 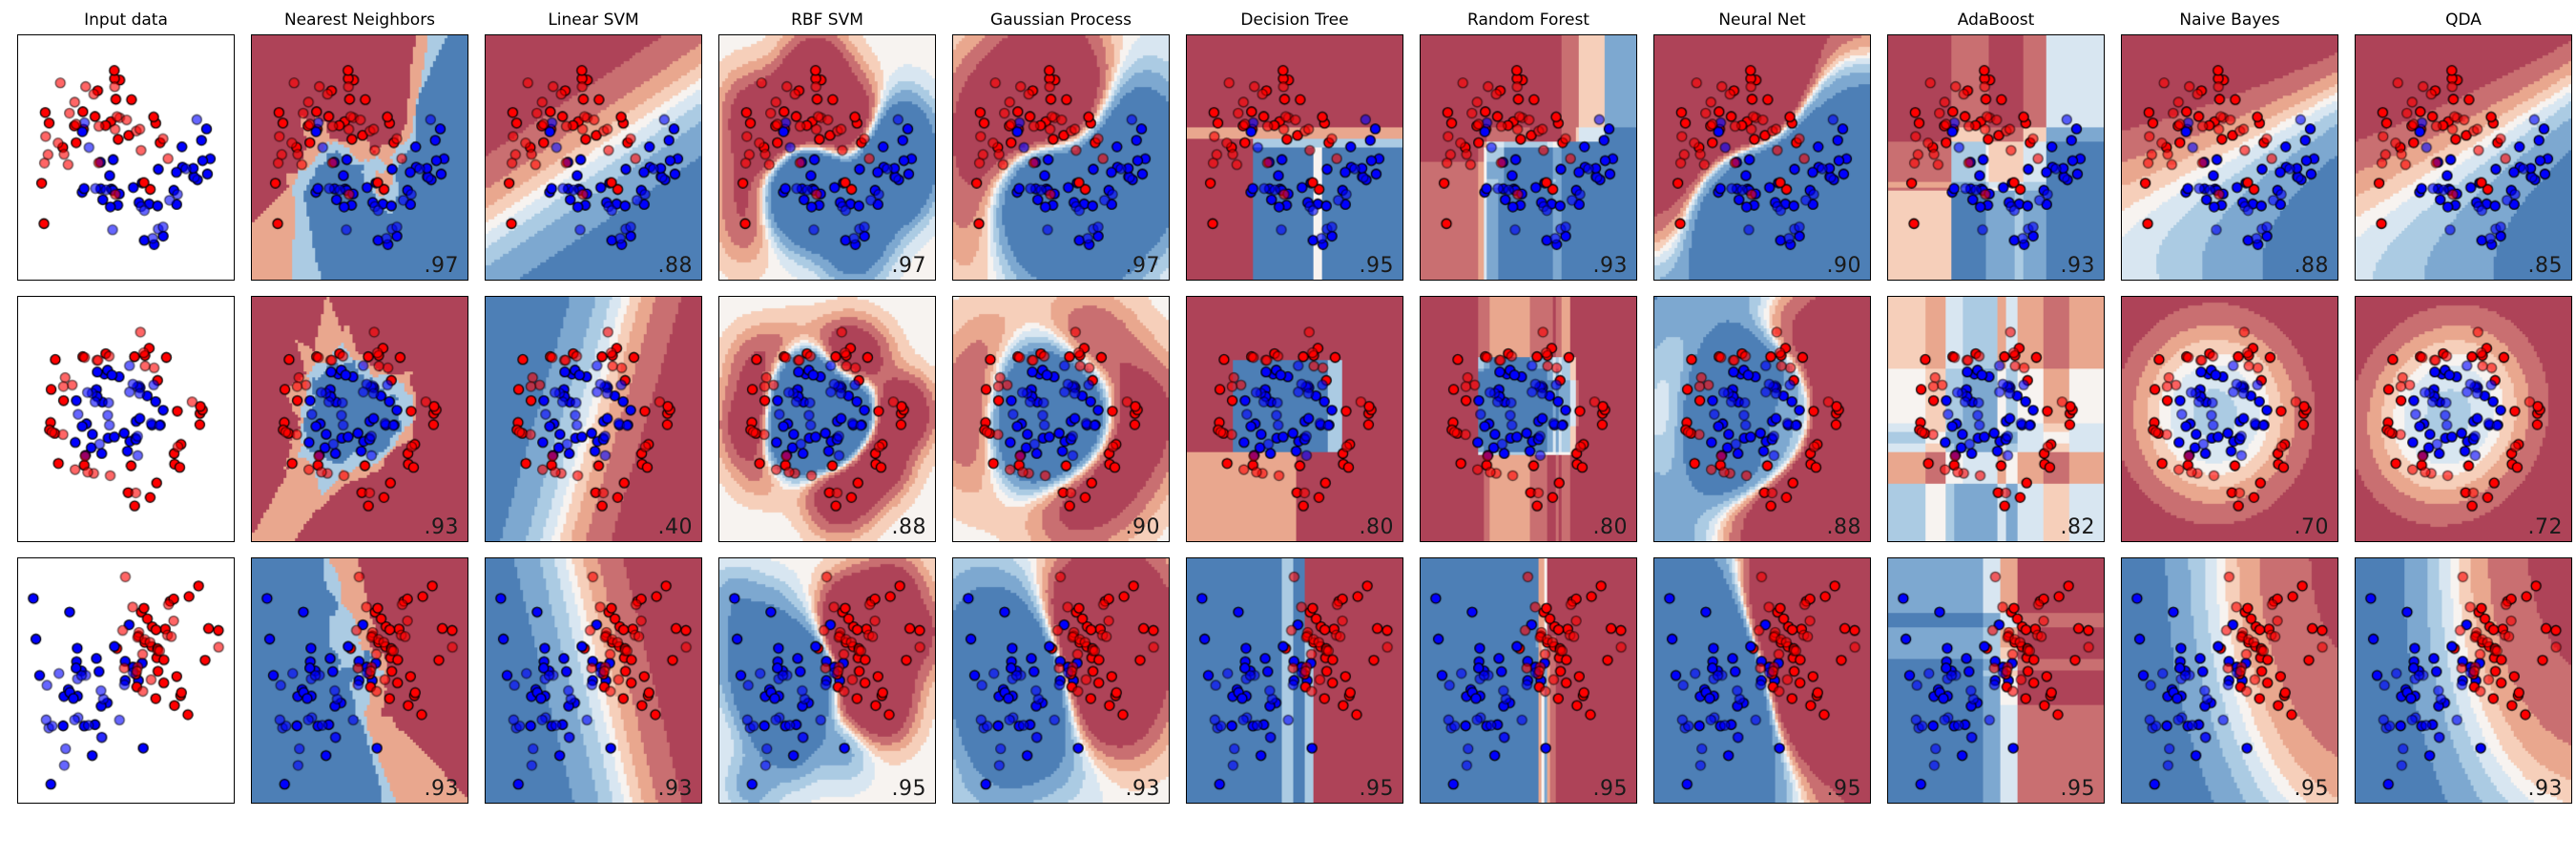 I want to click on panel-linear-input, so click(x=126, y=680).